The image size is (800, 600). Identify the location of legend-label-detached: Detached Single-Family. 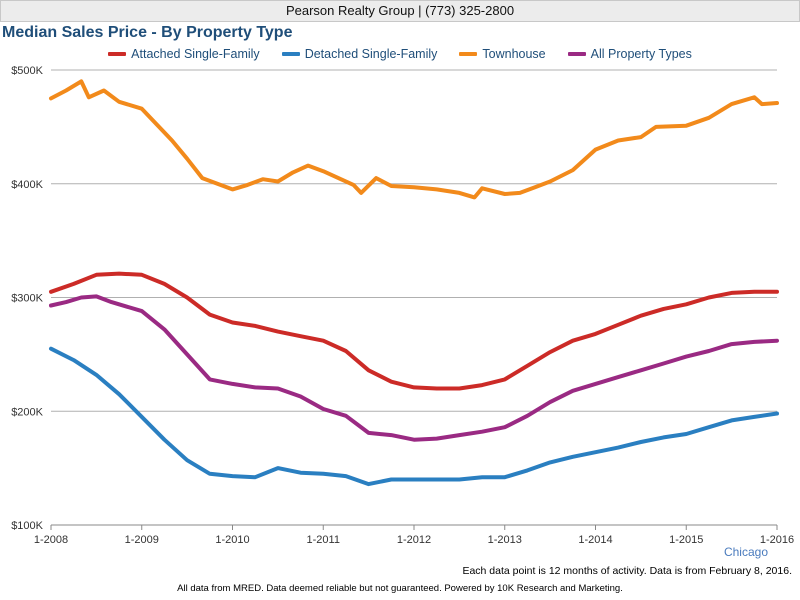
(371, 54).